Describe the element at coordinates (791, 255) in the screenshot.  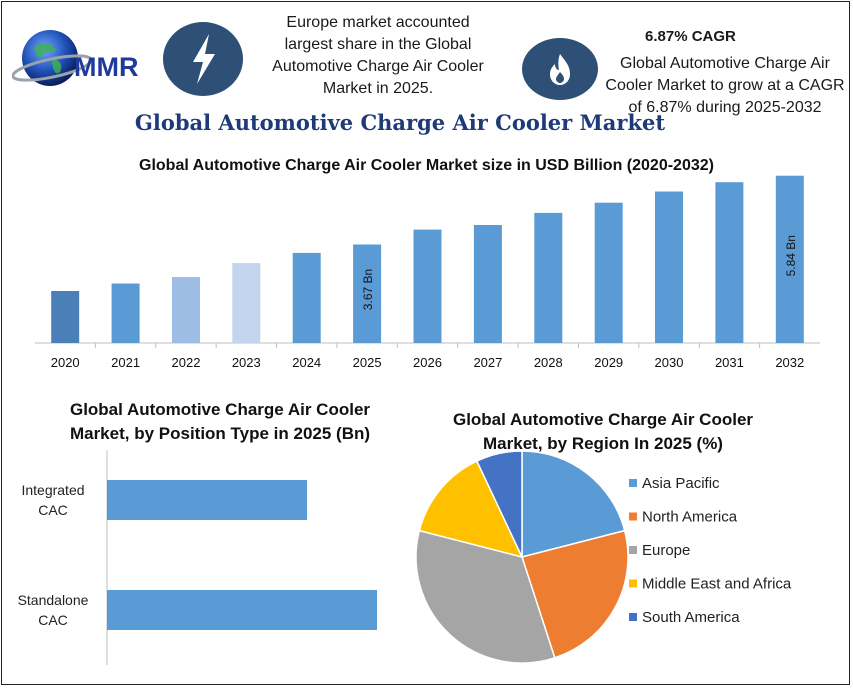
I see `data-label-2032: 5.84 Bn` at that location.